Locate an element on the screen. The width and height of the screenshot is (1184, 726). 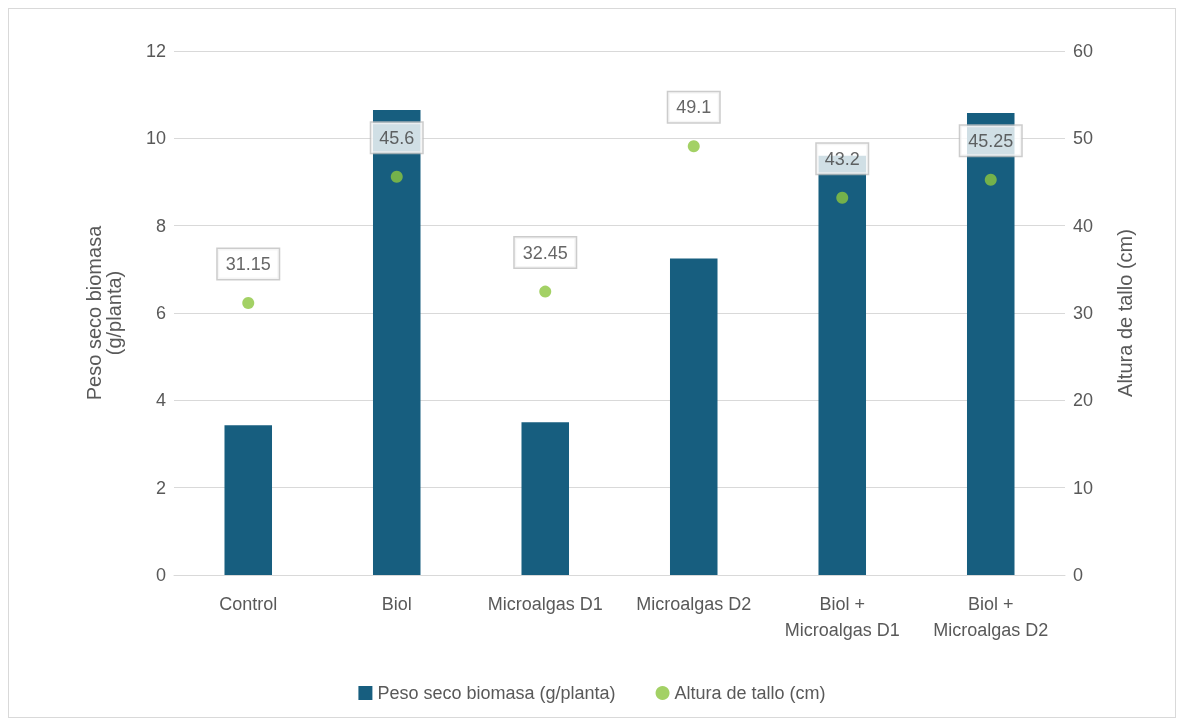
y-tick-label: 10 is located at coordinates (155, 138).